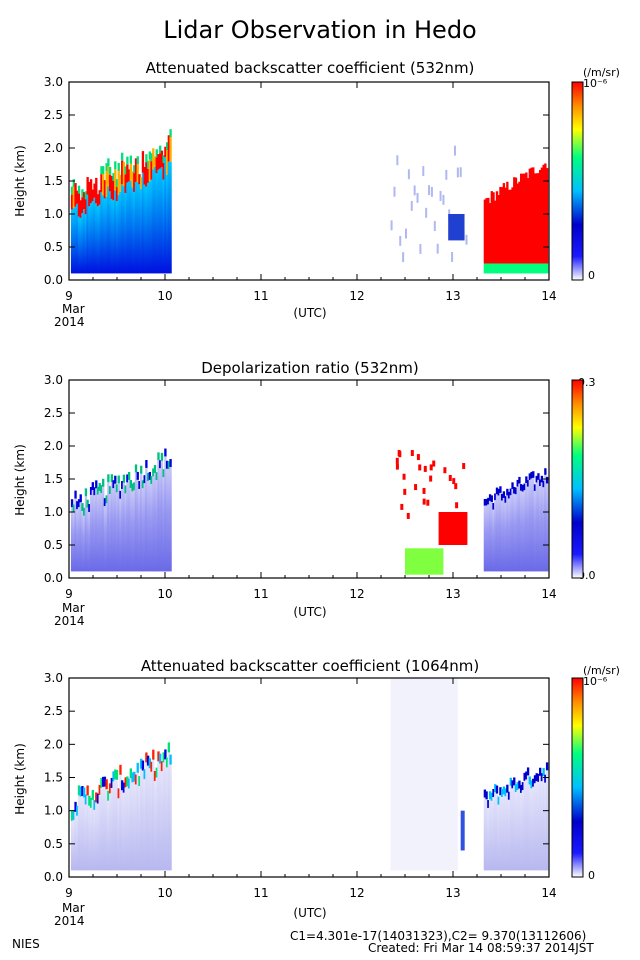  I want to click on x-tick-label: 12, so click(356, 893).